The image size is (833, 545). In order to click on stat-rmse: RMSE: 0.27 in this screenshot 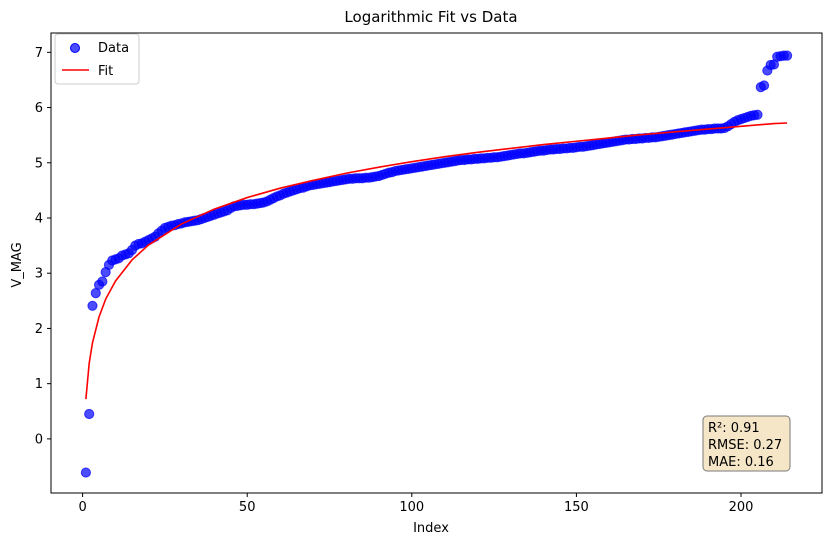, I will do `click(745, 445)`.